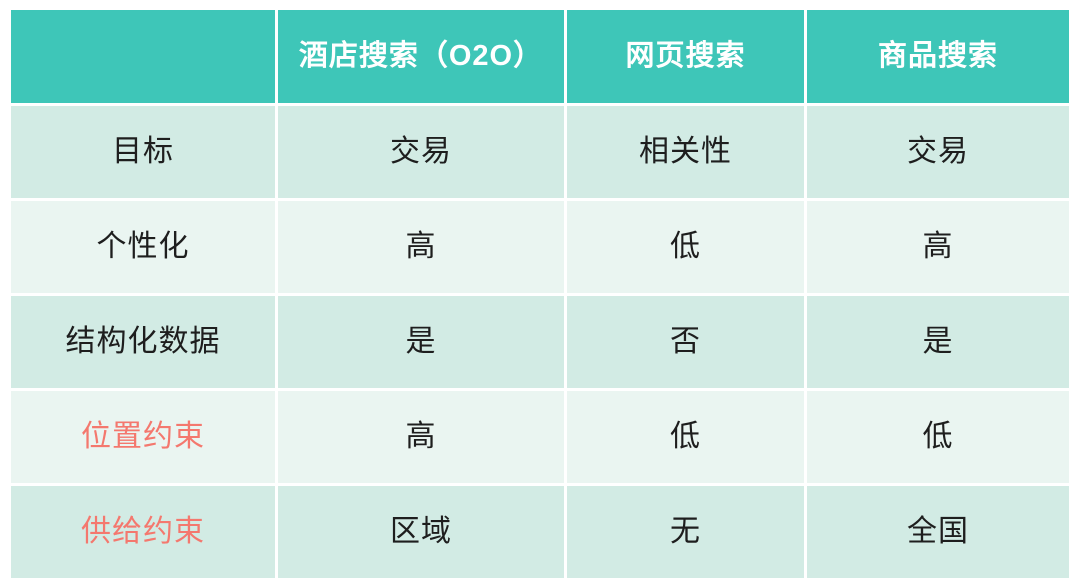 Image resolution: width=1080 pixels, height=586 pixels. What do you see at coordinates (938, 532) in the screenshot?
I see `cell-supply-product: 全国` at bounding box center [938, 532].